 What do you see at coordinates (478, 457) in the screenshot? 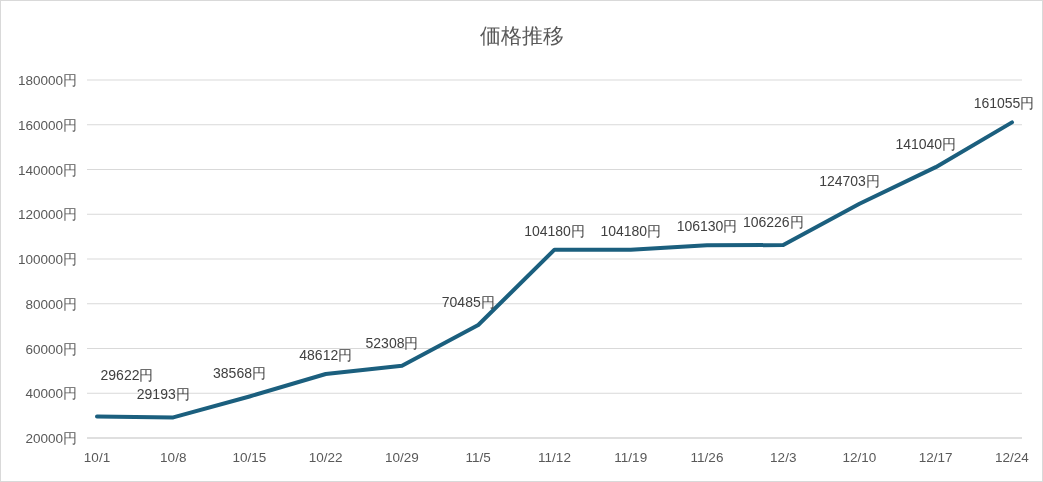
I see `xtick: 11/5` at bounding box center [478, 457].